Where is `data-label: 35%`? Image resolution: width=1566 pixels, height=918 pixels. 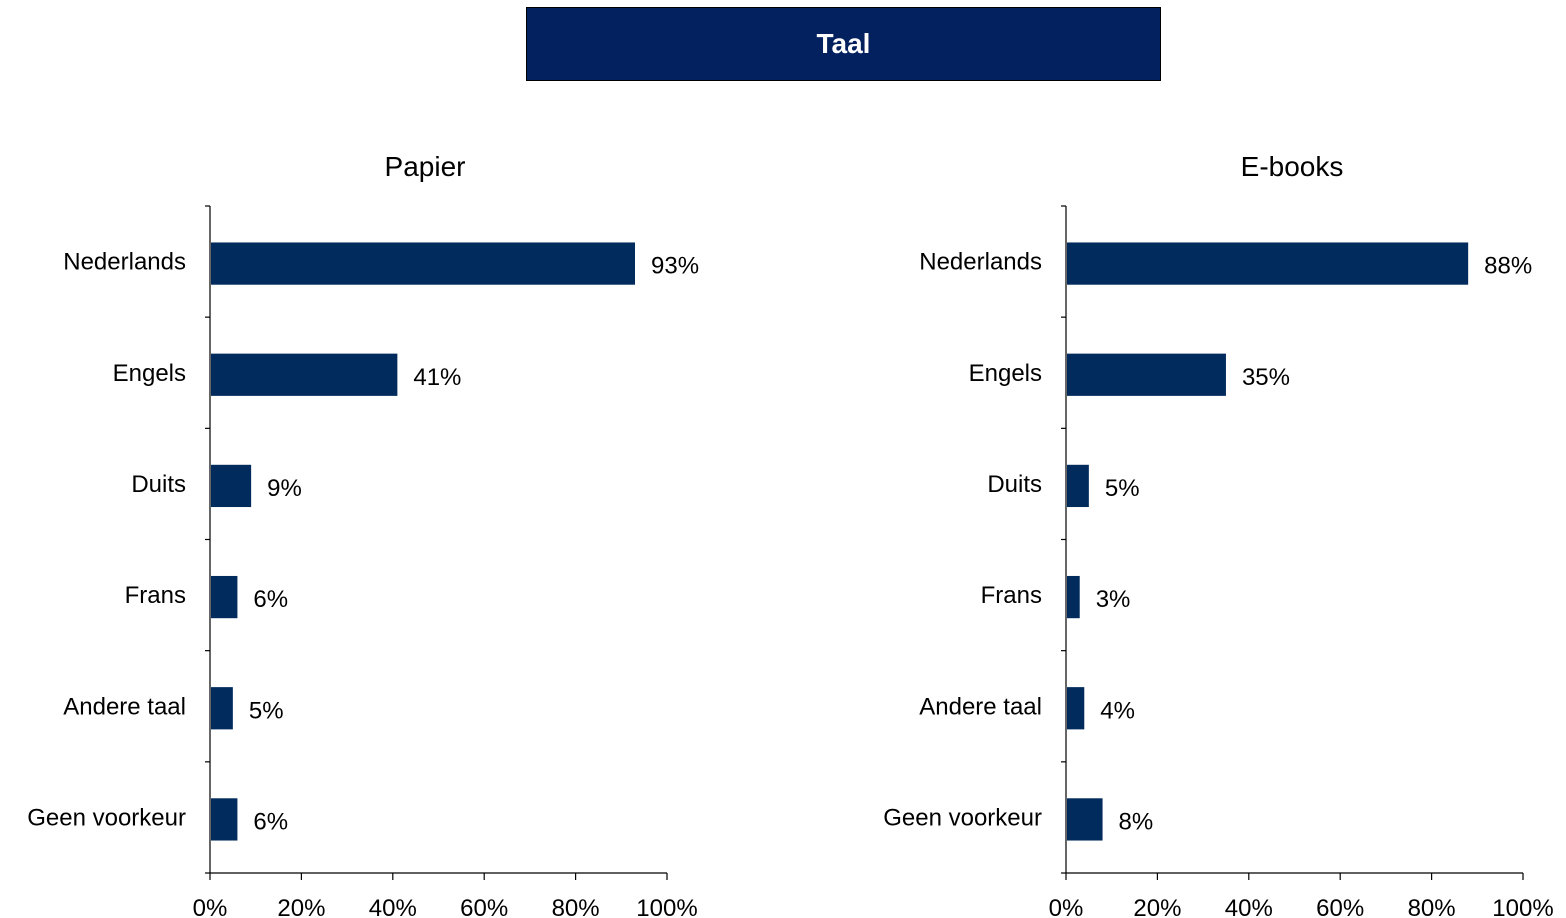 data-label: 35% is located at coordinates (1266, 377).